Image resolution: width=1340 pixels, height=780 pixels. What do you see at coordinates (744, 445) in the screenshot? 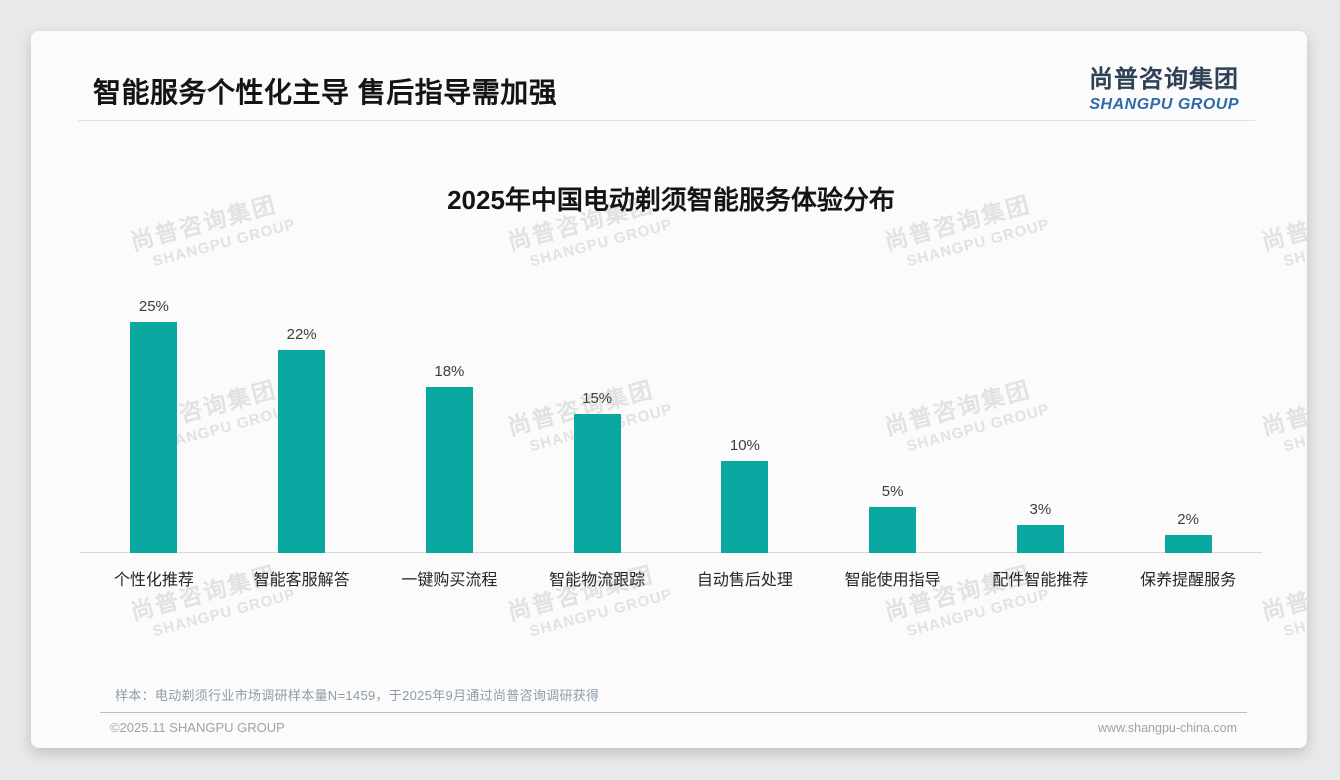
I see `bar-value-label: 10%` at bounding box center [744, 445].